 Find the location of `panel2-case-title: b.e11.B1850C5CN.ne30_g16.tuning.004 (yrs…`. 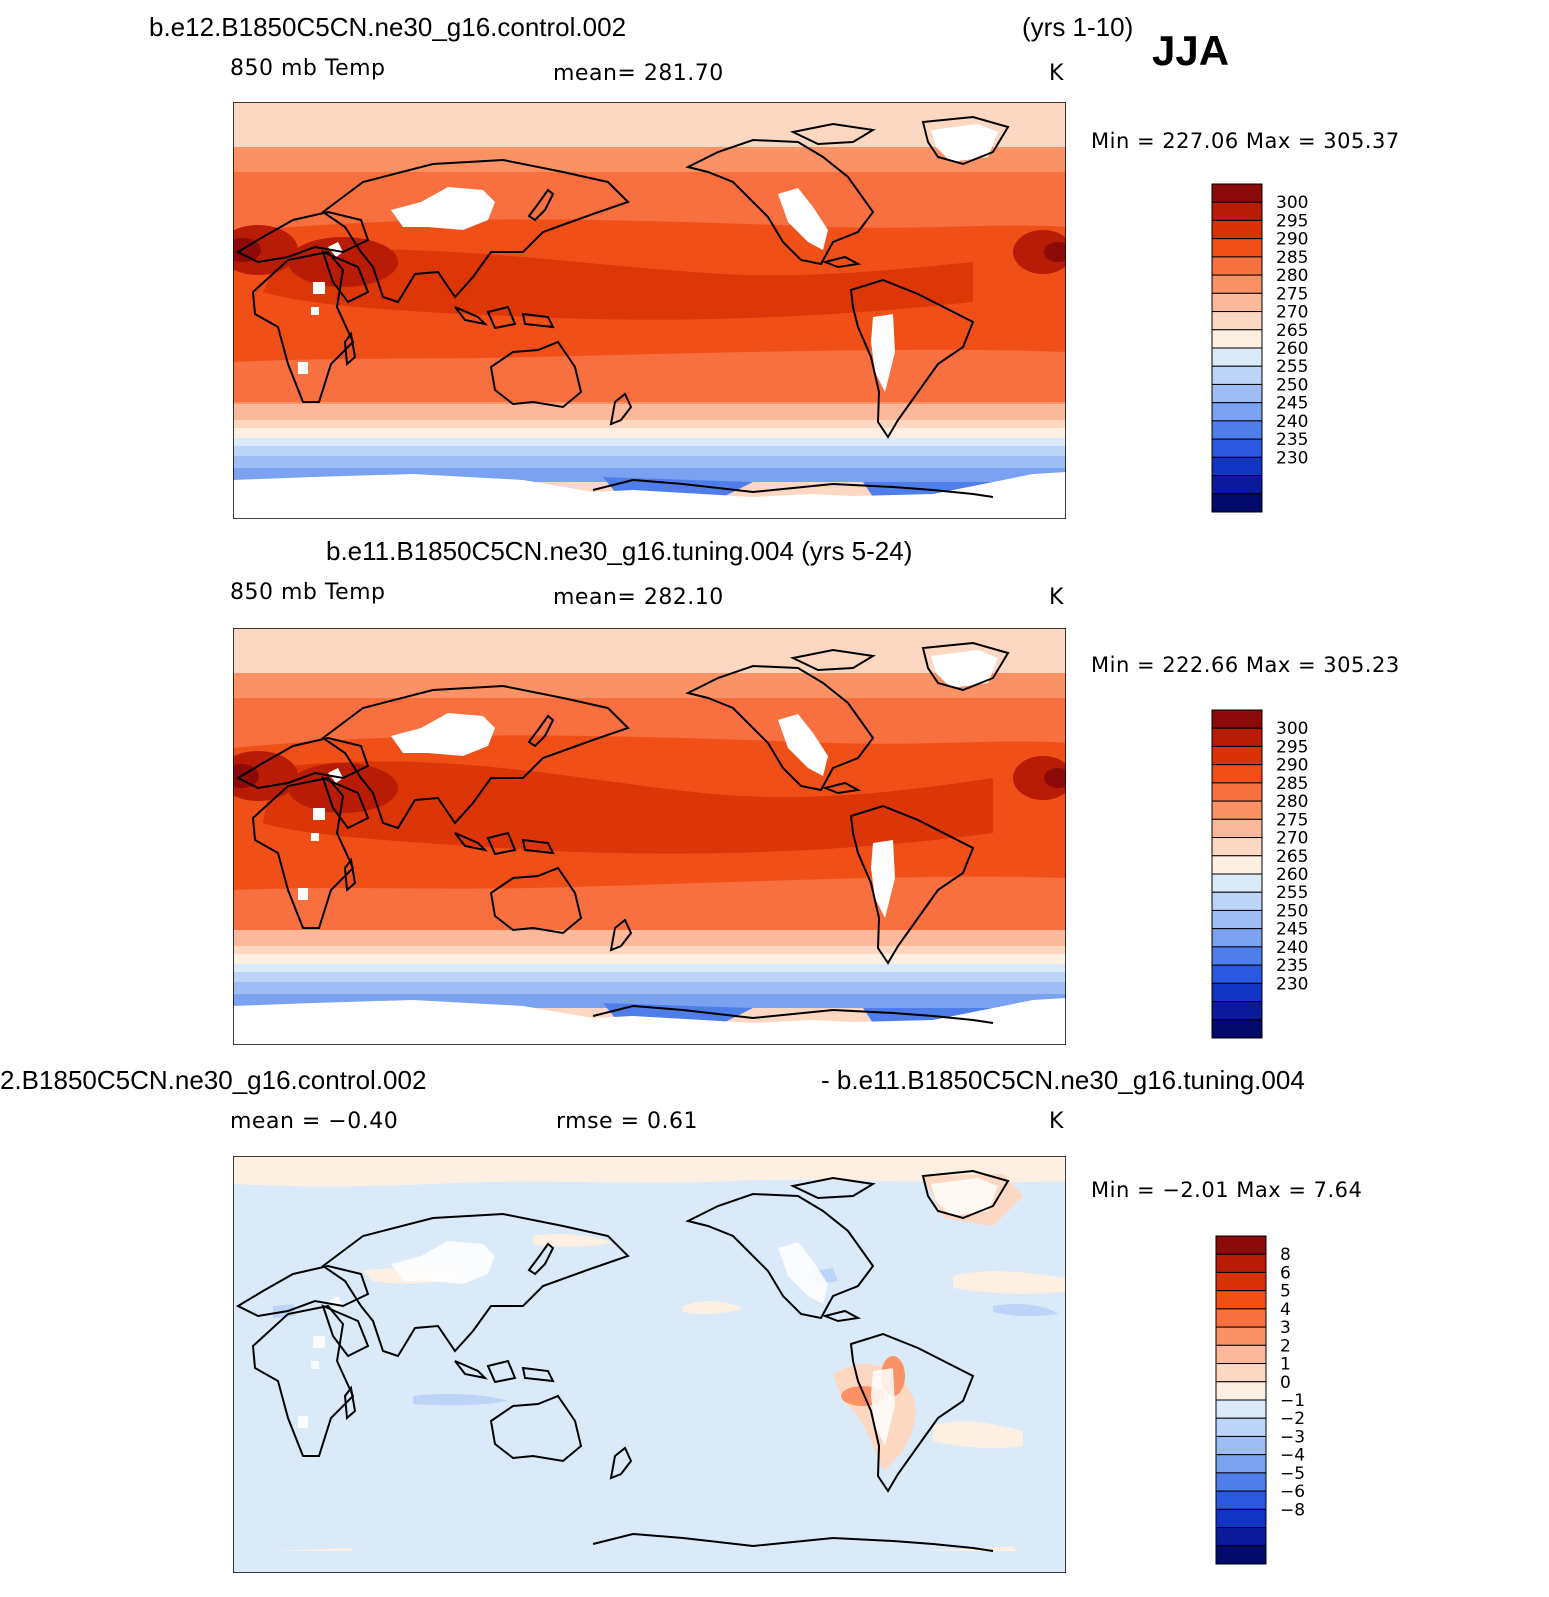

panel2-case-title: b.e11.B1850C5CN.ne30_g16.tuning.004 (yrs… is located at coordinates (619, 551).